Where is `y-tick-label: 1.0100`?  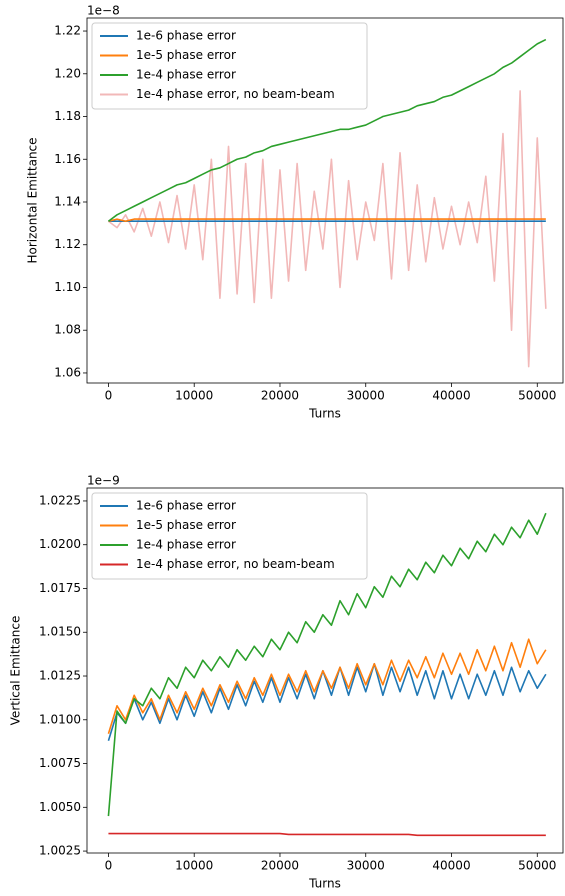
y-tick-label: 1.0100 is located at coordinates (60, 719).